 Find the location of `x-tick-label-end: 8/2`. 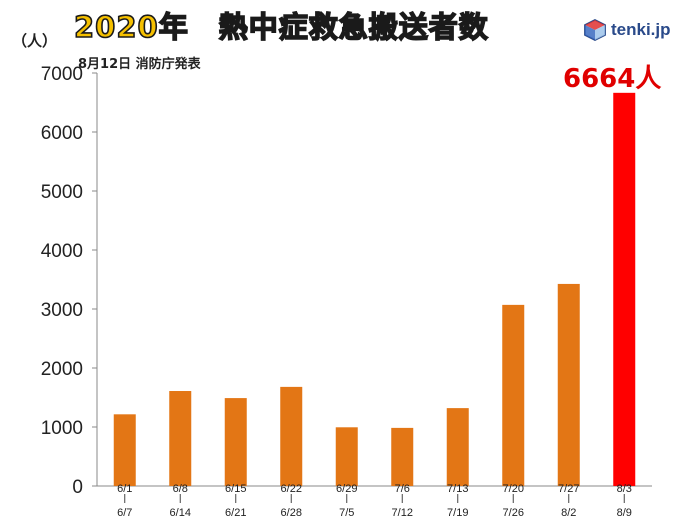

x-tick-label-end: 8/2 is located at coordinates (568, 513).